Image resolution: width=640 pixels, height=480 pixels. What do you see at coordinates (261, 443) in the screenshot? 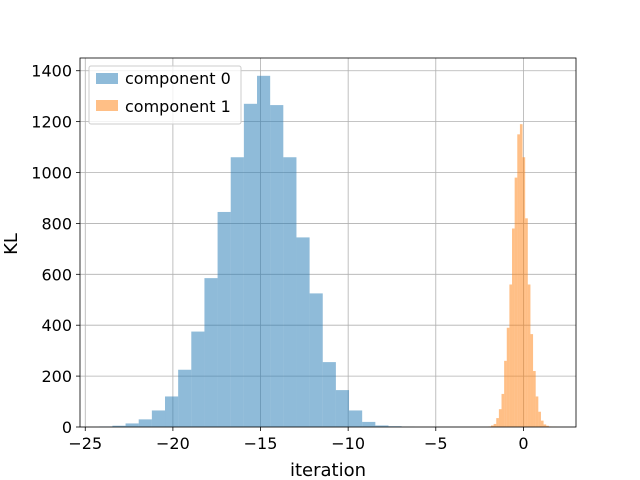
I see `x-tick-label: −15` at bounding box center [261, 443].